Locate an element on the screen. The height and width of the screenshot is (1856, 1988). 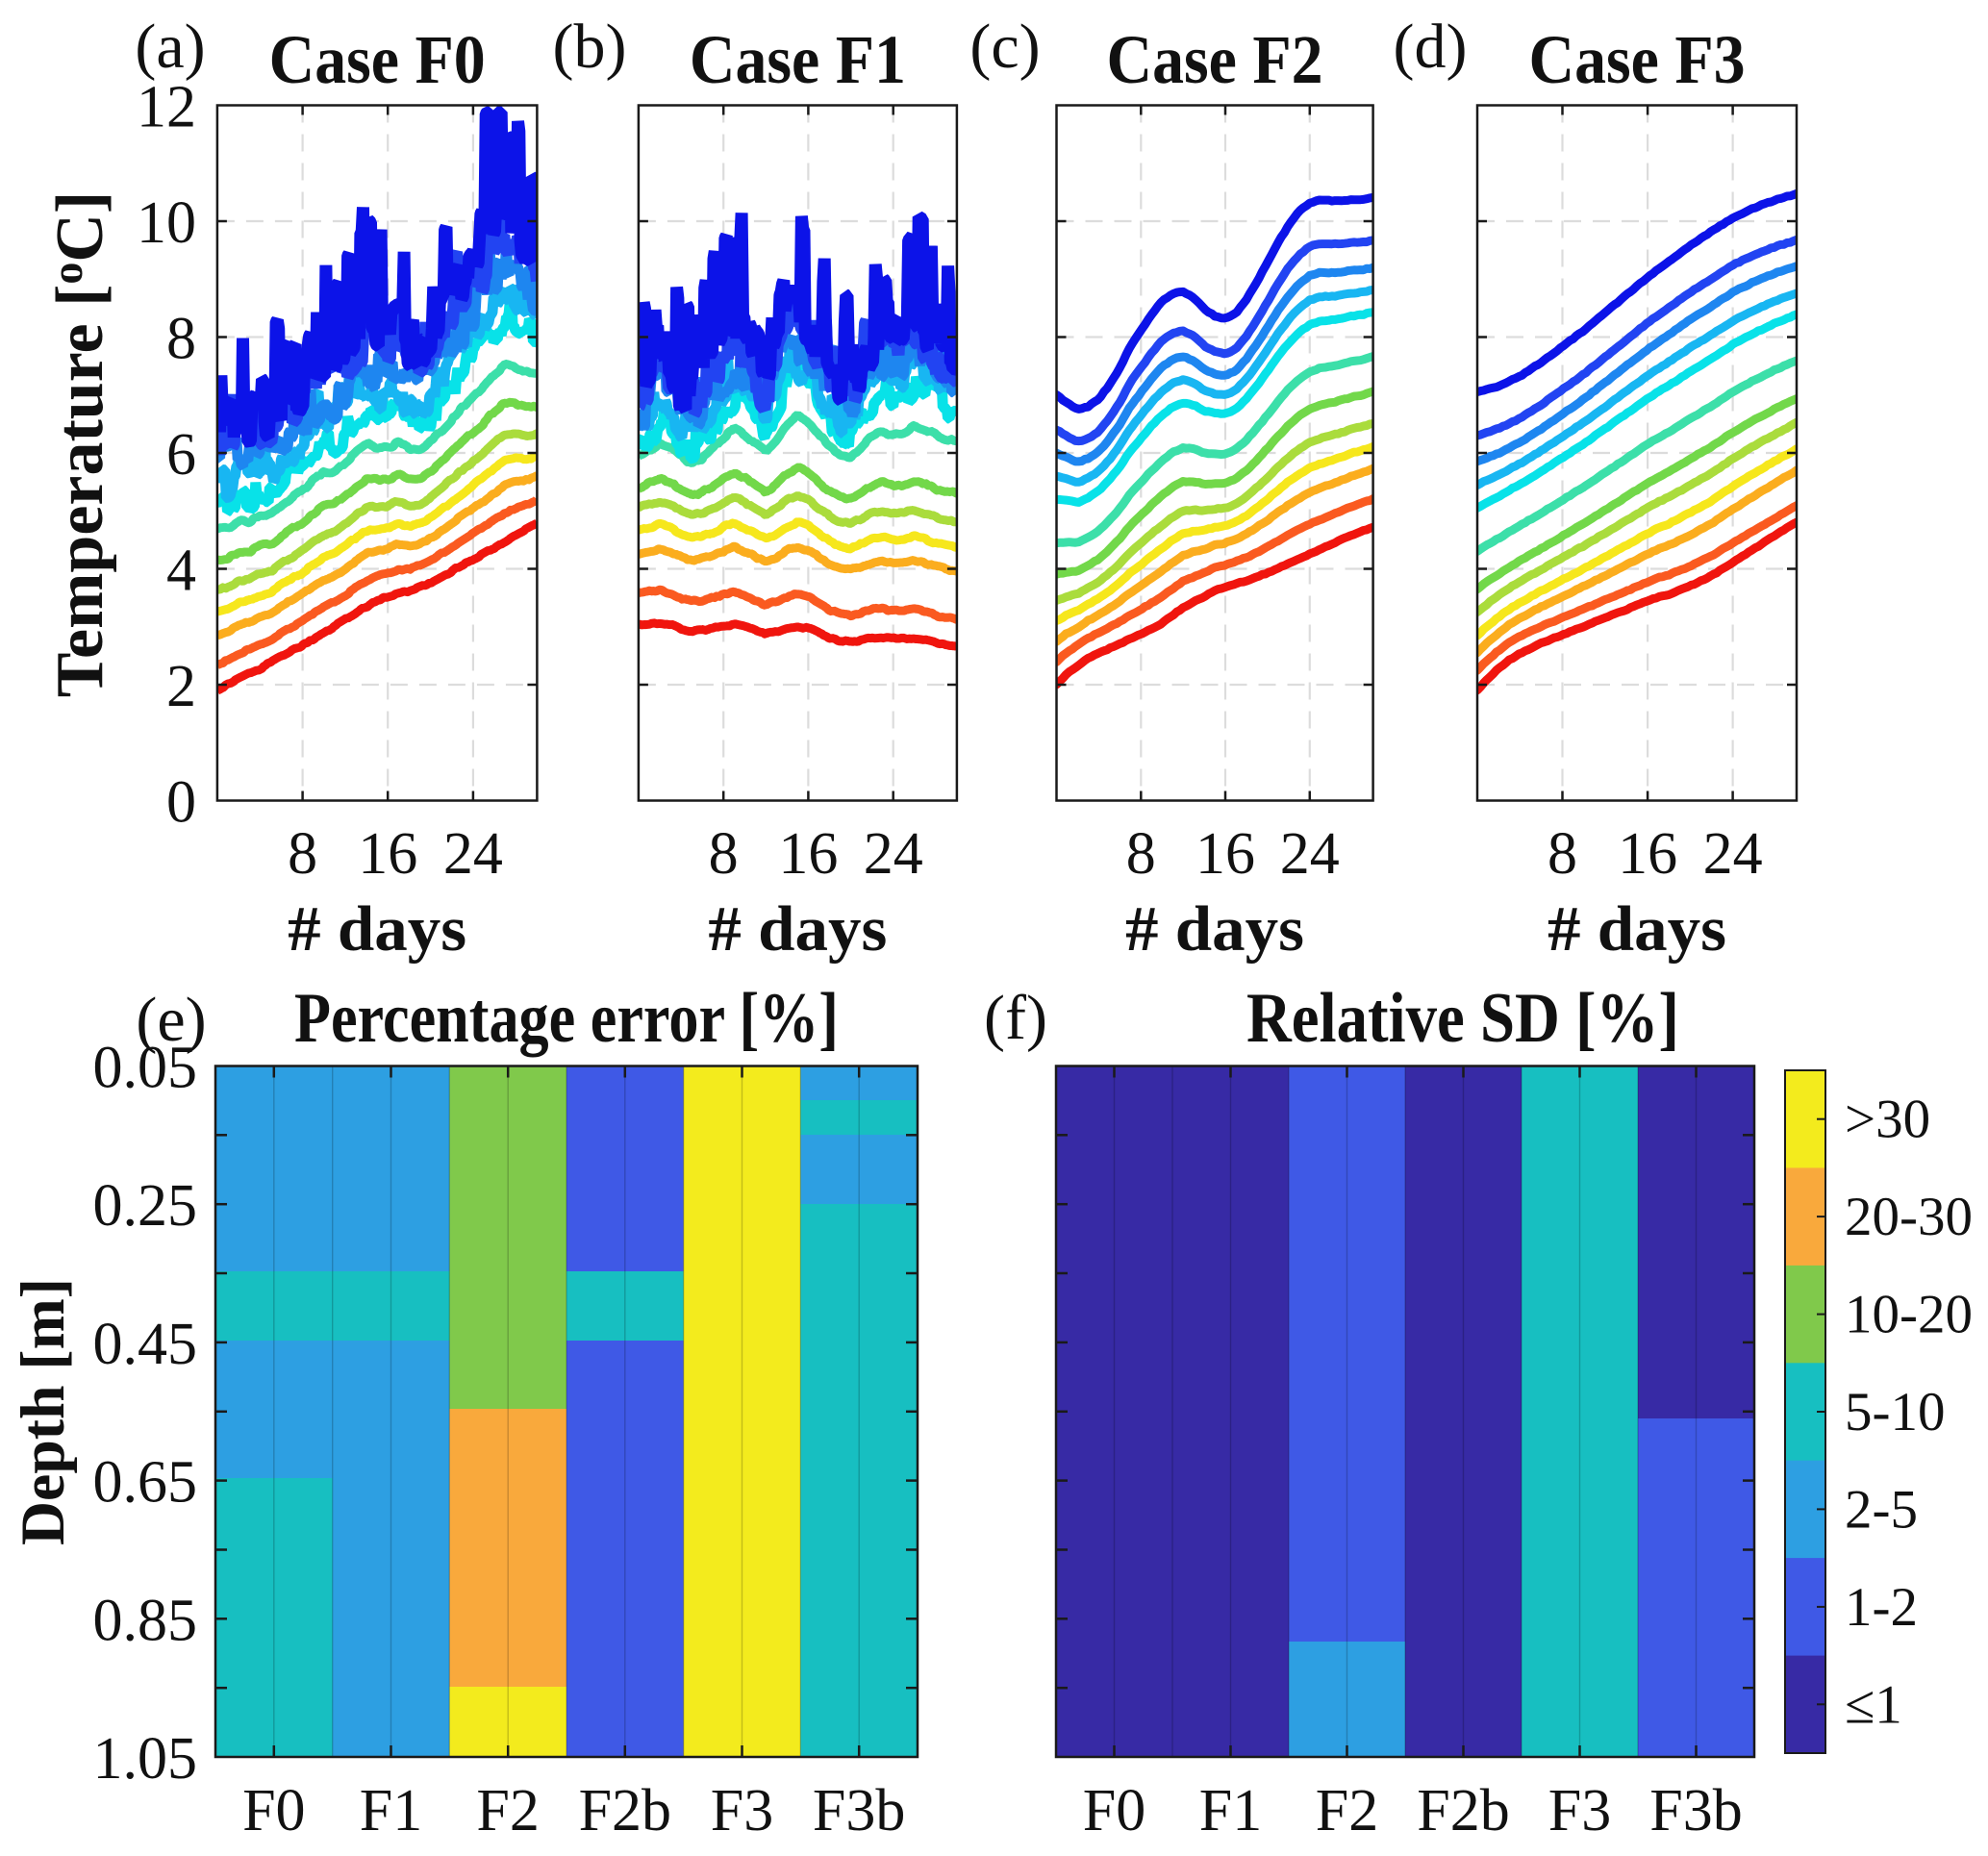
svg-text: Depth [m] is located at coordinates (43, 1411).